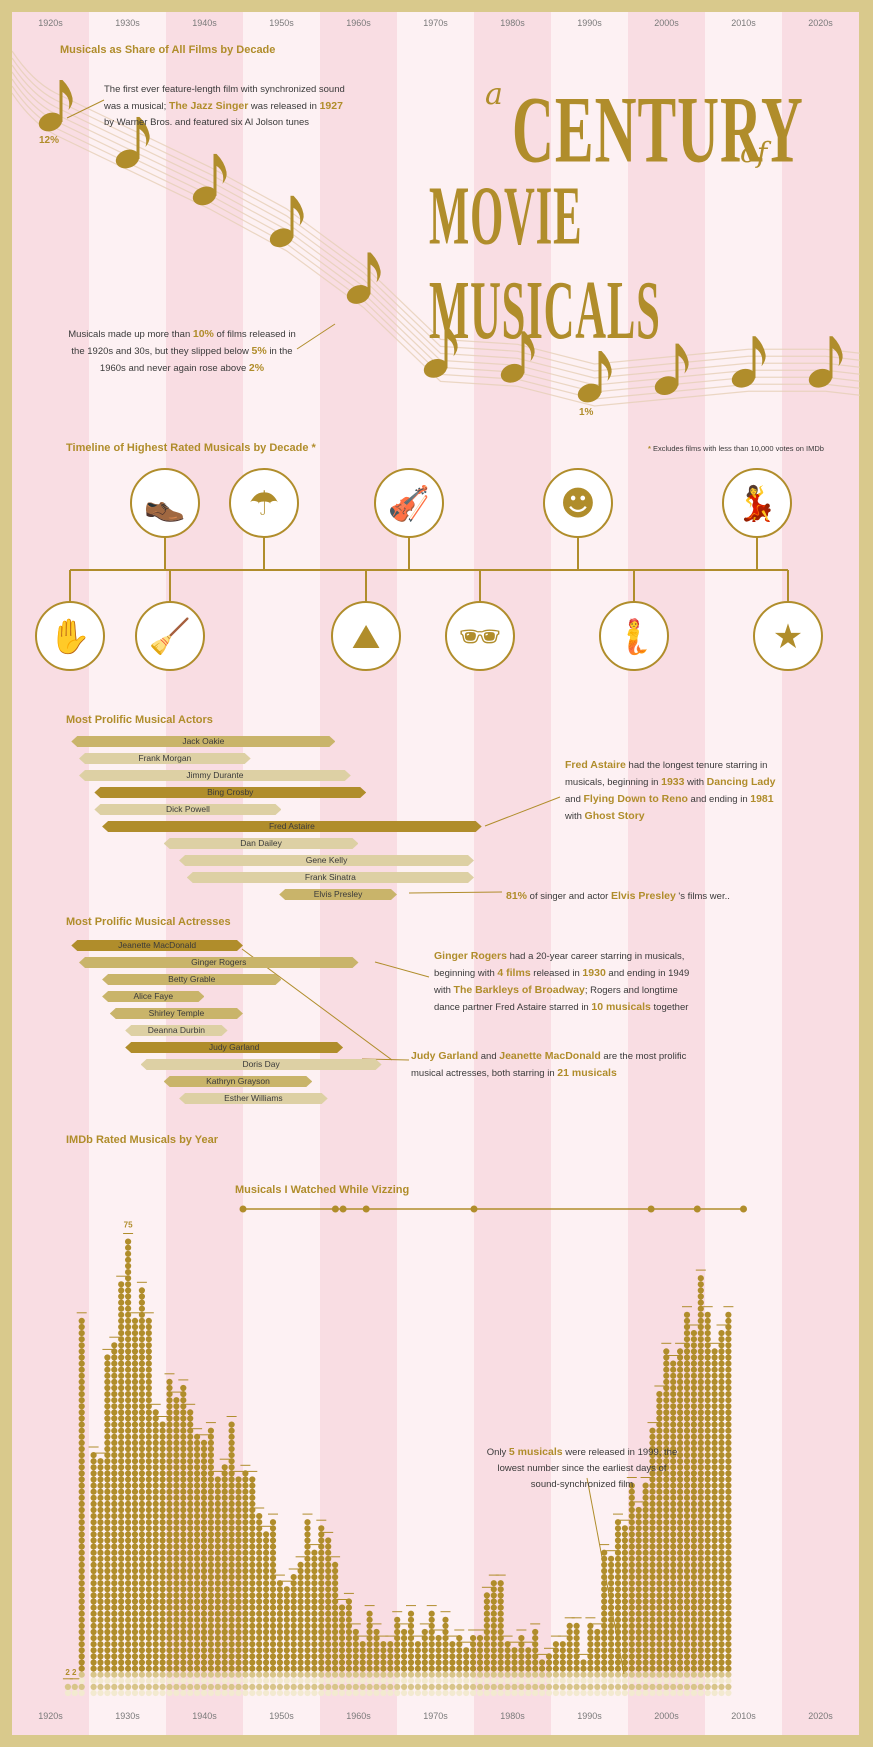  I want to click on decade-label: 1920s, so click(50, 23).